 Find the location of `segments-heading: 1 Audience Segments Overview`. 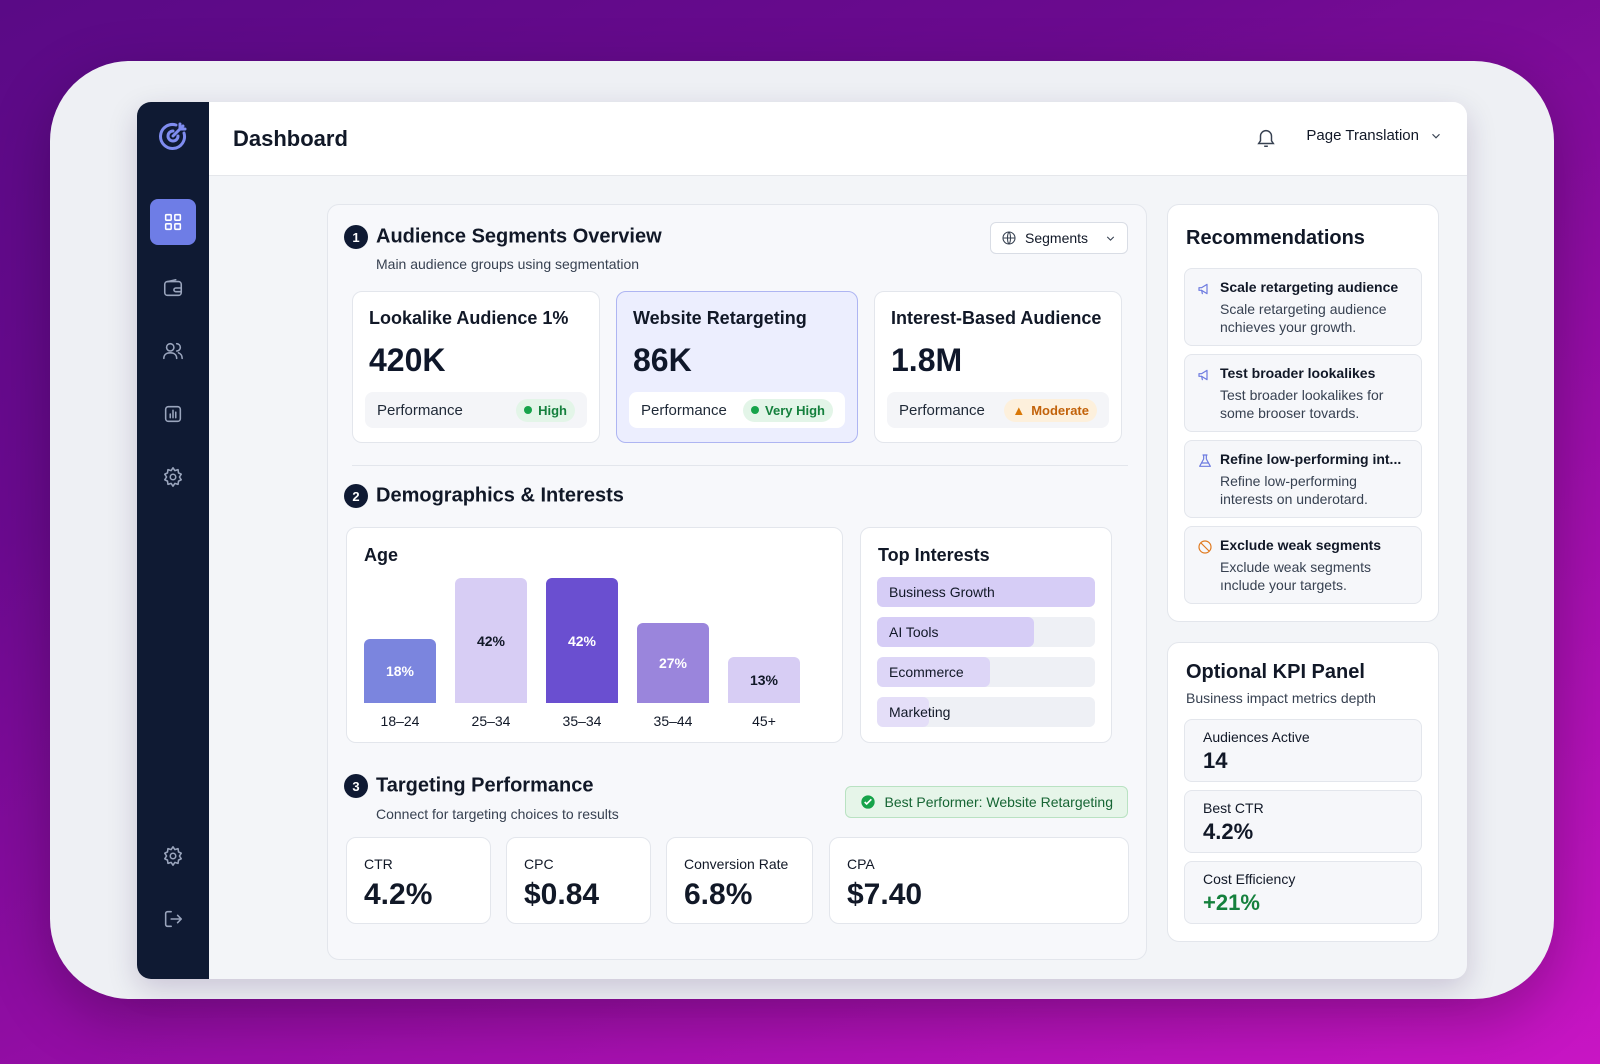

segments-heading: 1 Audience Segments Overview is located at coordinates (503, 237).